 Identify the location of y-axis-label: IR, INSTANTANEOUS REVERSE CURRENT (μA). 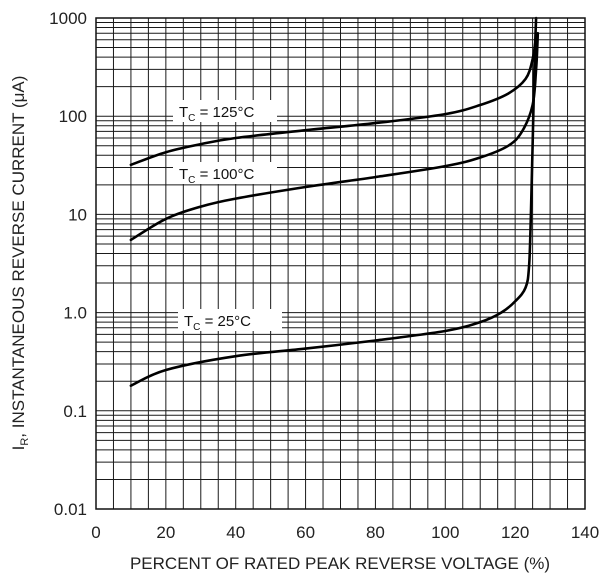
(20, 263).